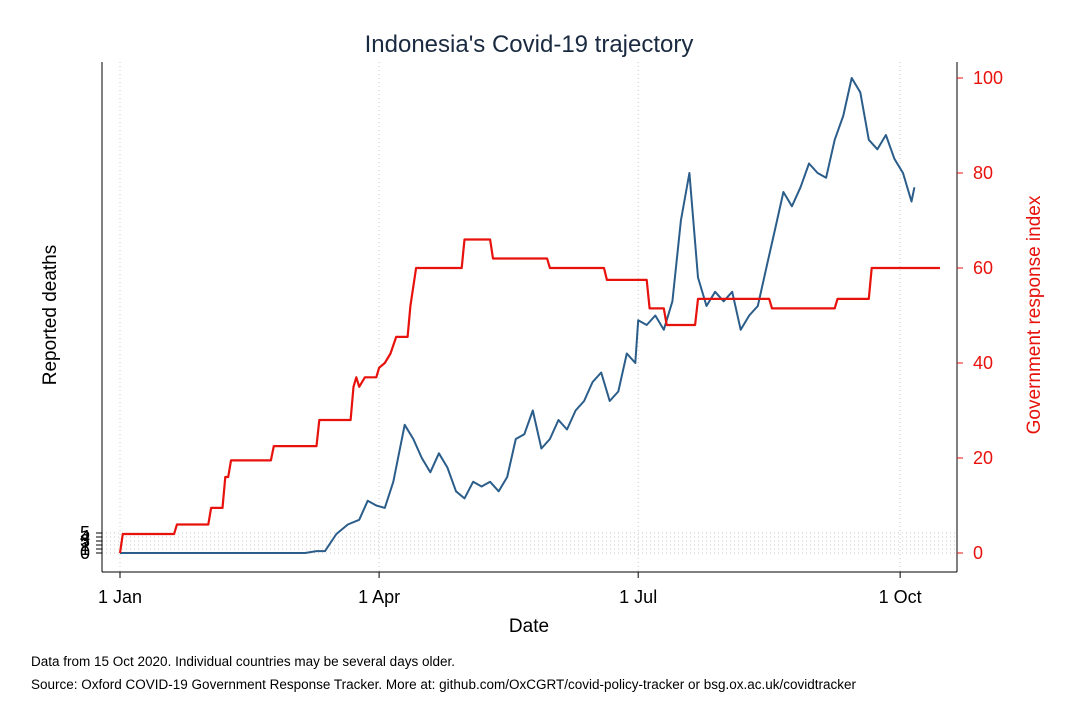 The image size is (1083, 722). I want to click on y-axis-label-left: Reported deaths, so click(50, 315).